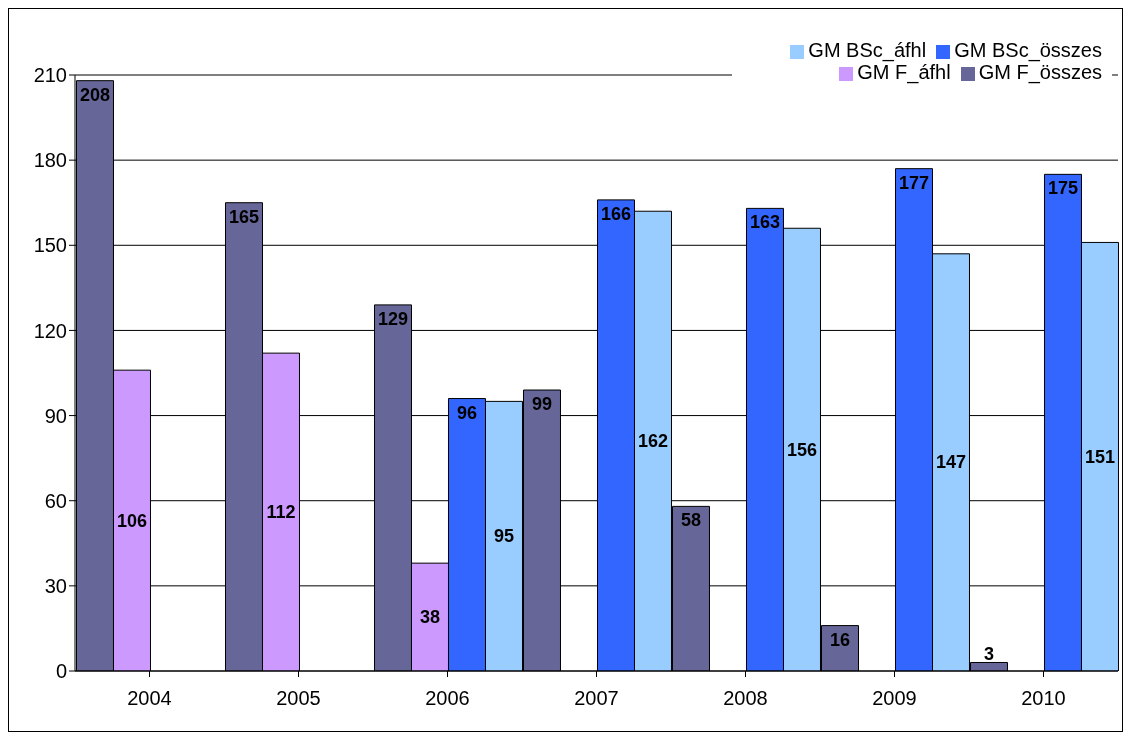  Describe the element at coordinates (914, 182) in the screenshot. I see `data-label: 177` at that location.